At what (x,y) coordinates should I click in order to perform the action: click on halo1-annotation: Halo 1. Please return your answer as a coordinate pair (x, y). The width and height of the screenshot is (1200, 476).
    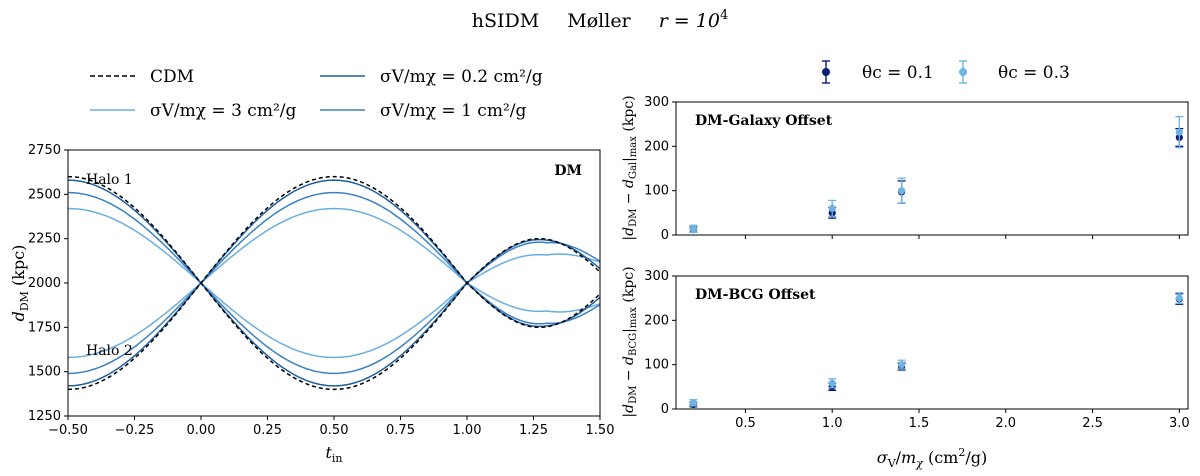
    Looking at the image, I should click on (109, 180).